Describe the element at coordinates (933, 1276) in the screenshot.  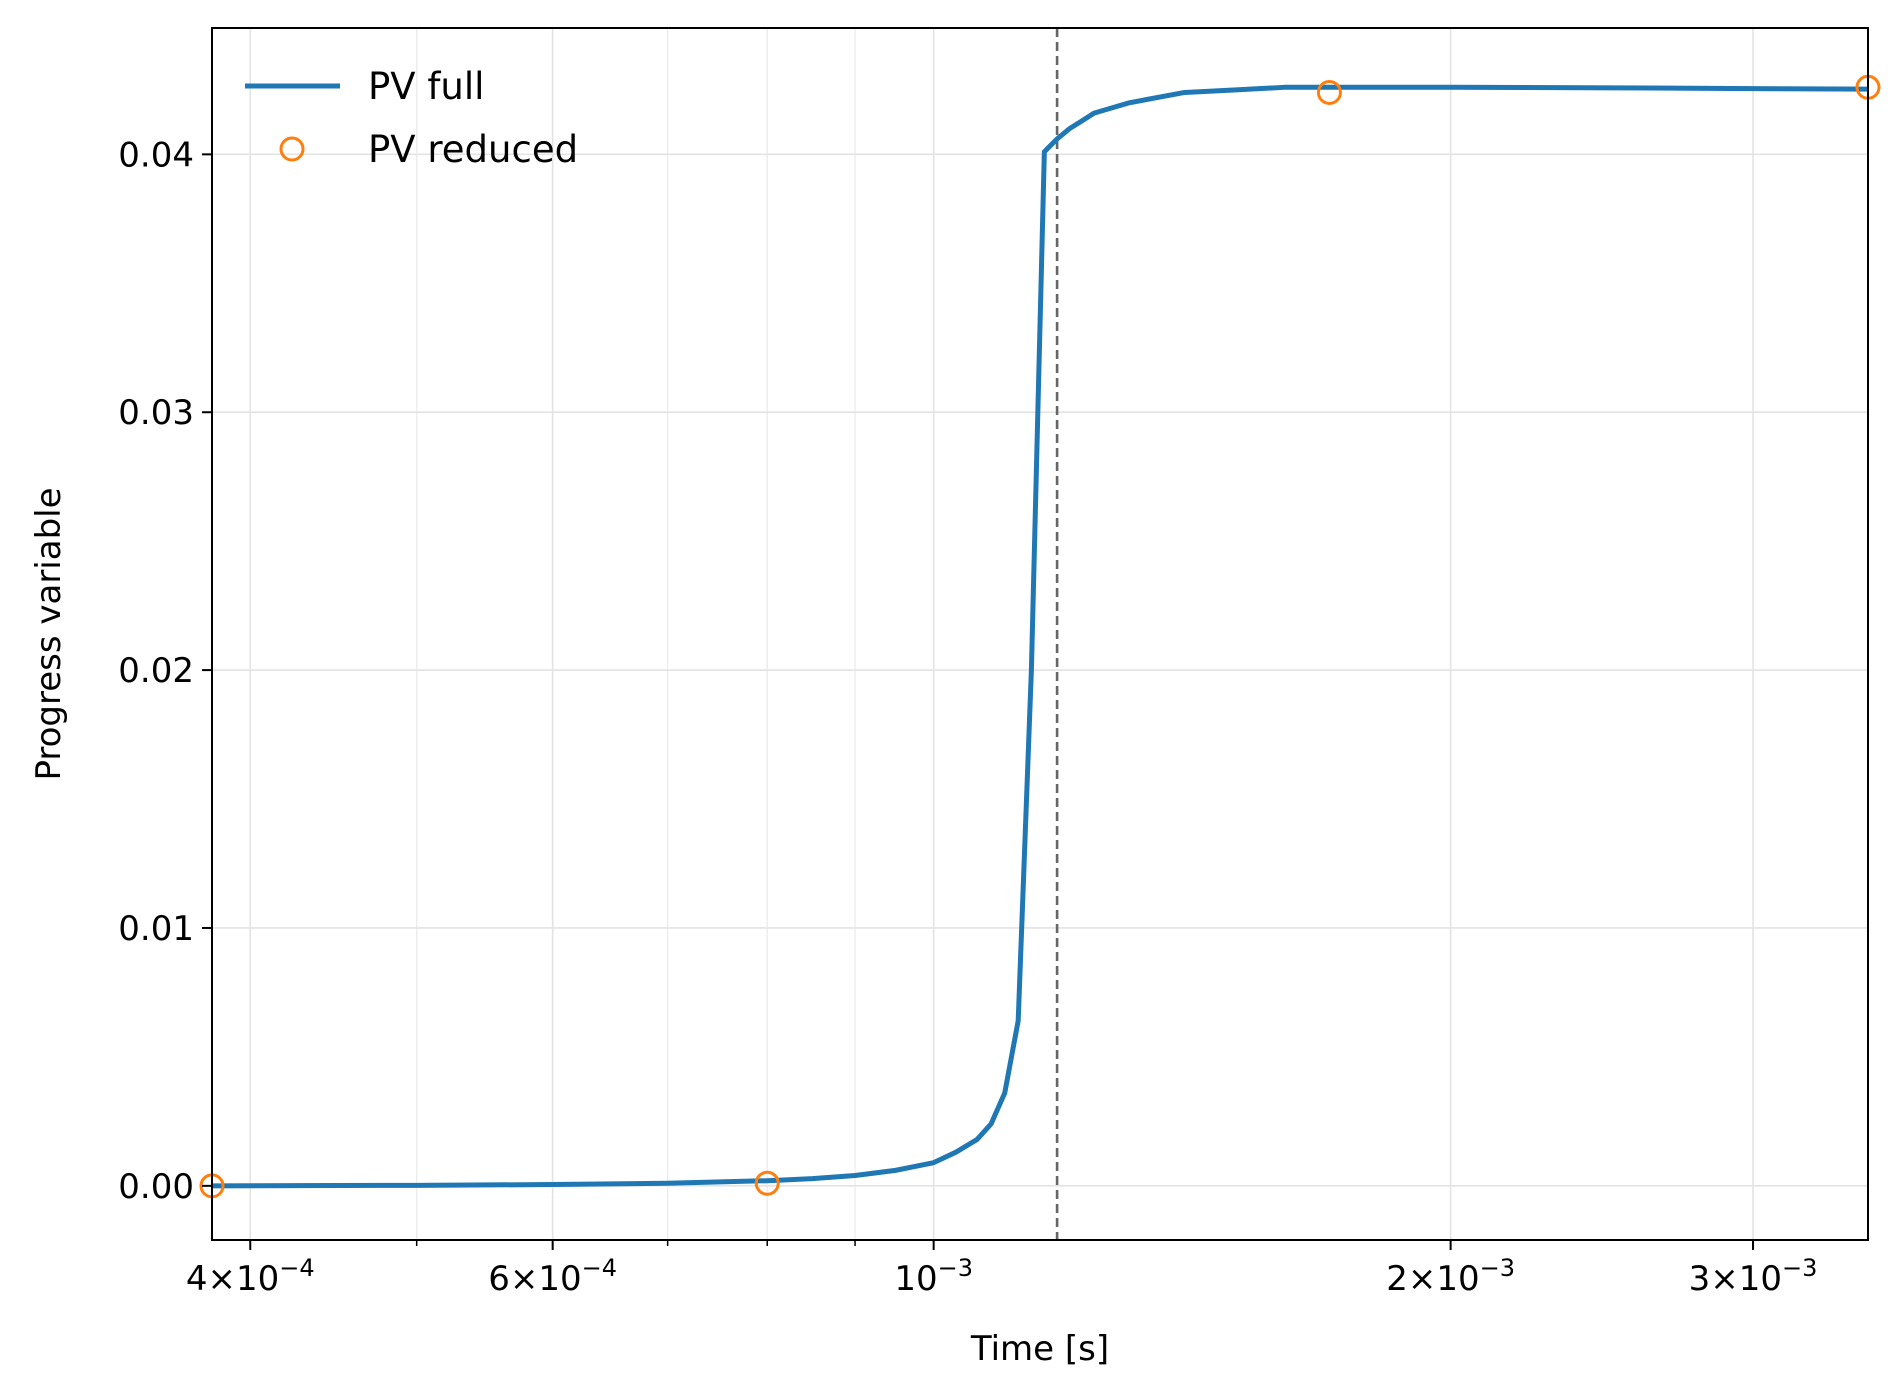
I see `x-tick-label: 10−3` at that location.